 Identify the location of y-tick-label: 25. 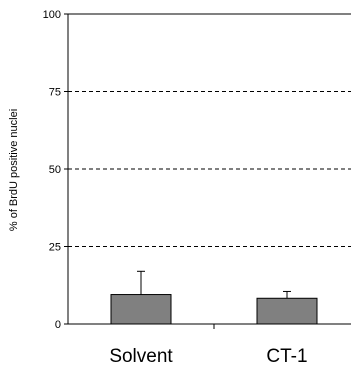
(55, 248).